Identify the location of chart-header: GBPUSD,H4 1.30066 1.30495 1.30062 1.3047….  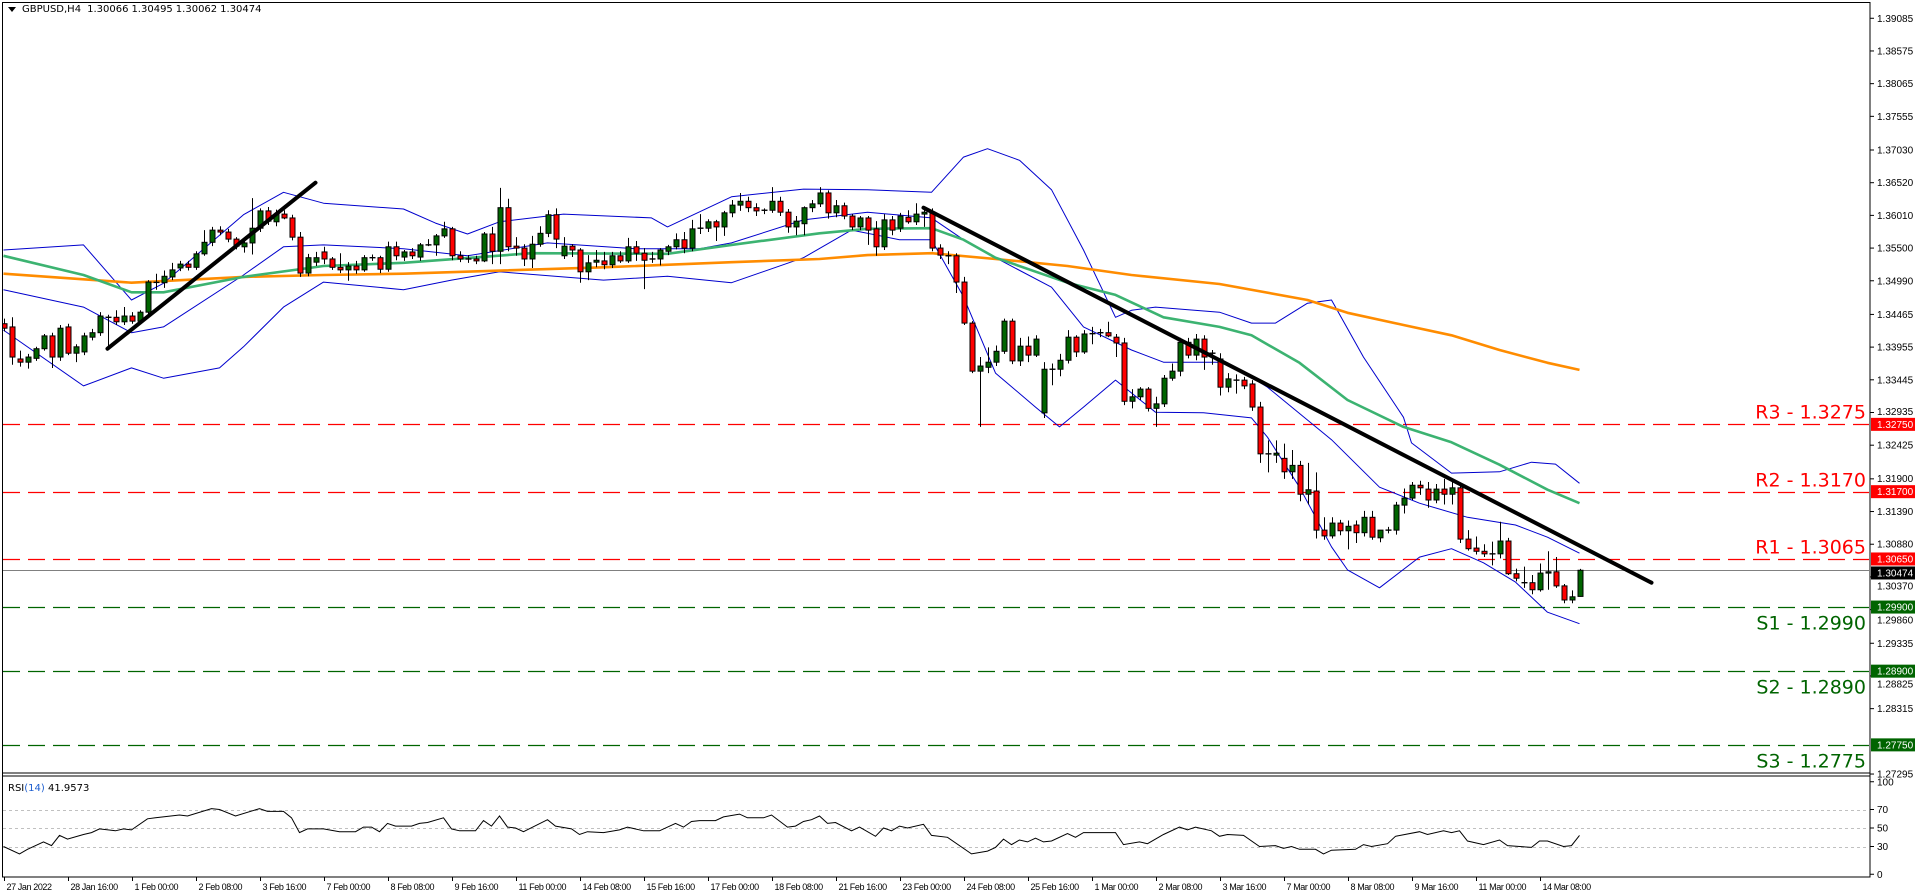
(135, 9).